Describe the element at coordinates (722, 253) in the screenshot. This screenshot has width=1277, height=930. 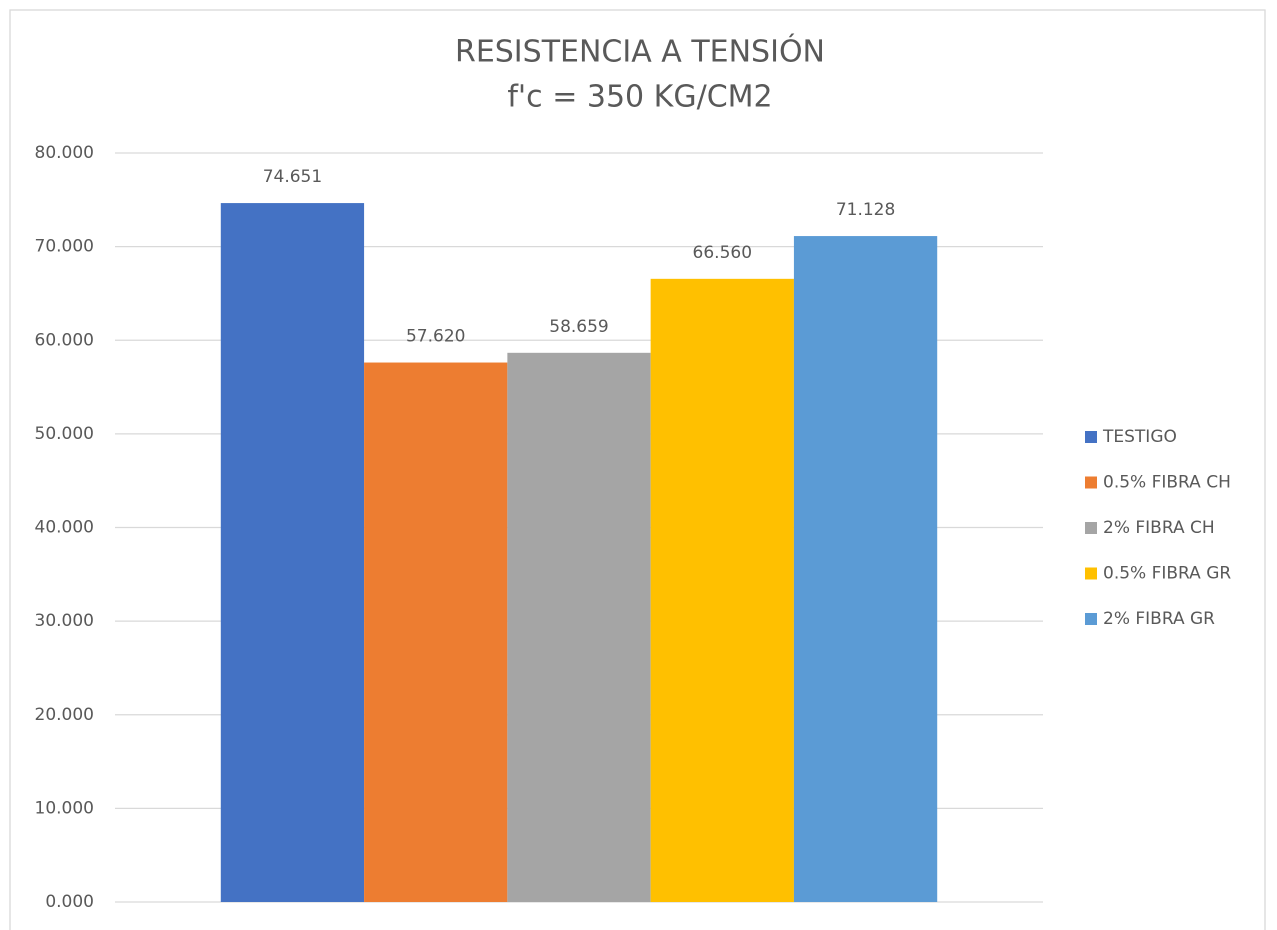
I see `data-label: 66.560` at that location.